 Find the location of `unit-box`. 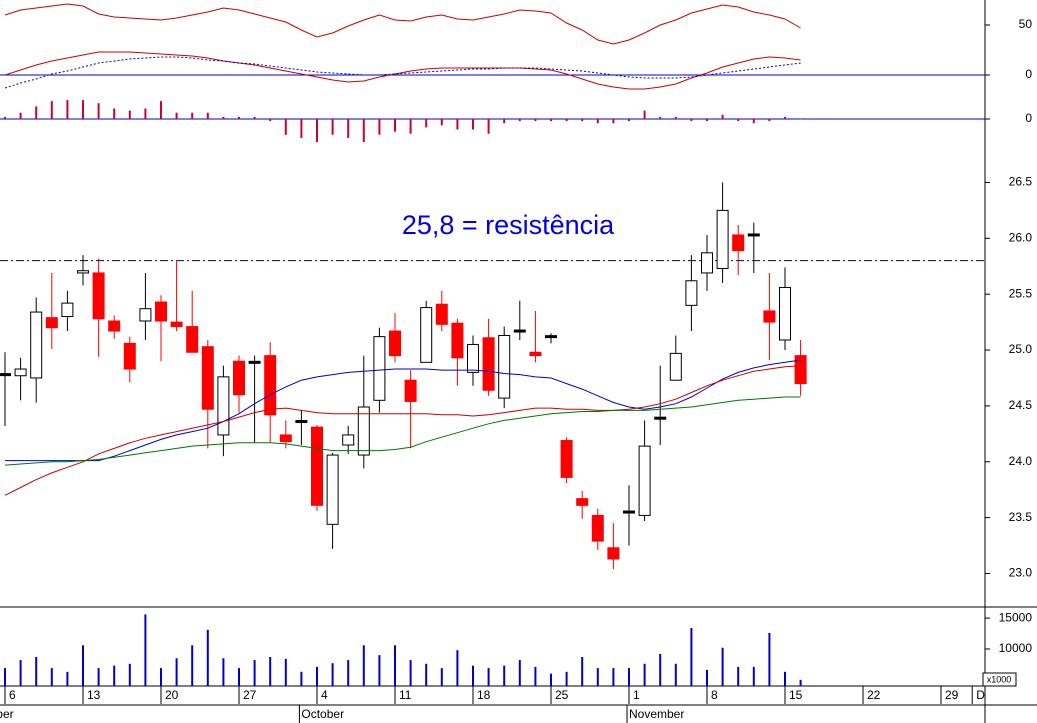

unit-box is located at coordinates (999, 679).